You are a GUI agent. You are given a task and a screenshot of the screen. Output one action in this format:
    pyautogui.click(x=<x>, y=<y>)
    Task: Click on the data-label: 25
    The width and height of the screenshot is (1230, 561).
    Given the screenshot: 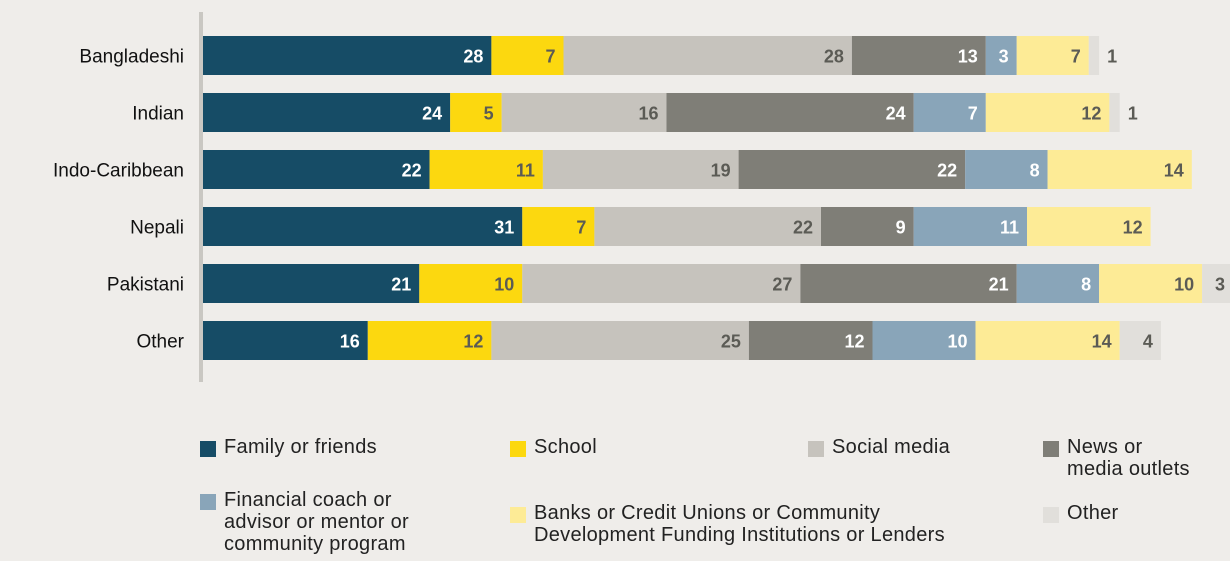 What is the action you would take?
    pyautogui.click(x=731, y=342)
    